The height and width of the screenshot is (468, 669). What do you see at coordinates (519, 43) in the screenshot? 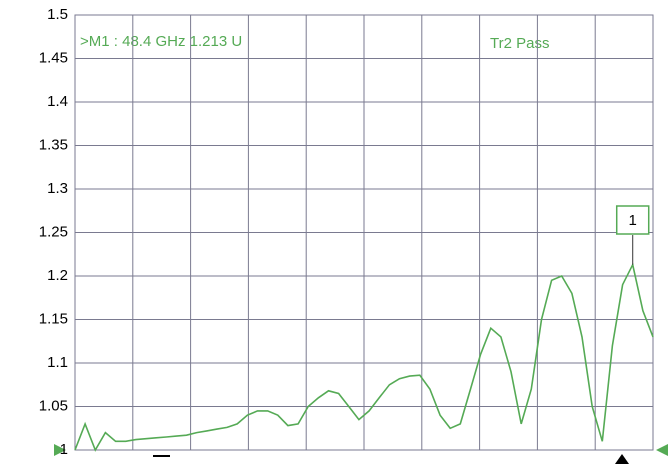
I see `trace-status: Tr2 Pass` at bounding box center [519, 43].